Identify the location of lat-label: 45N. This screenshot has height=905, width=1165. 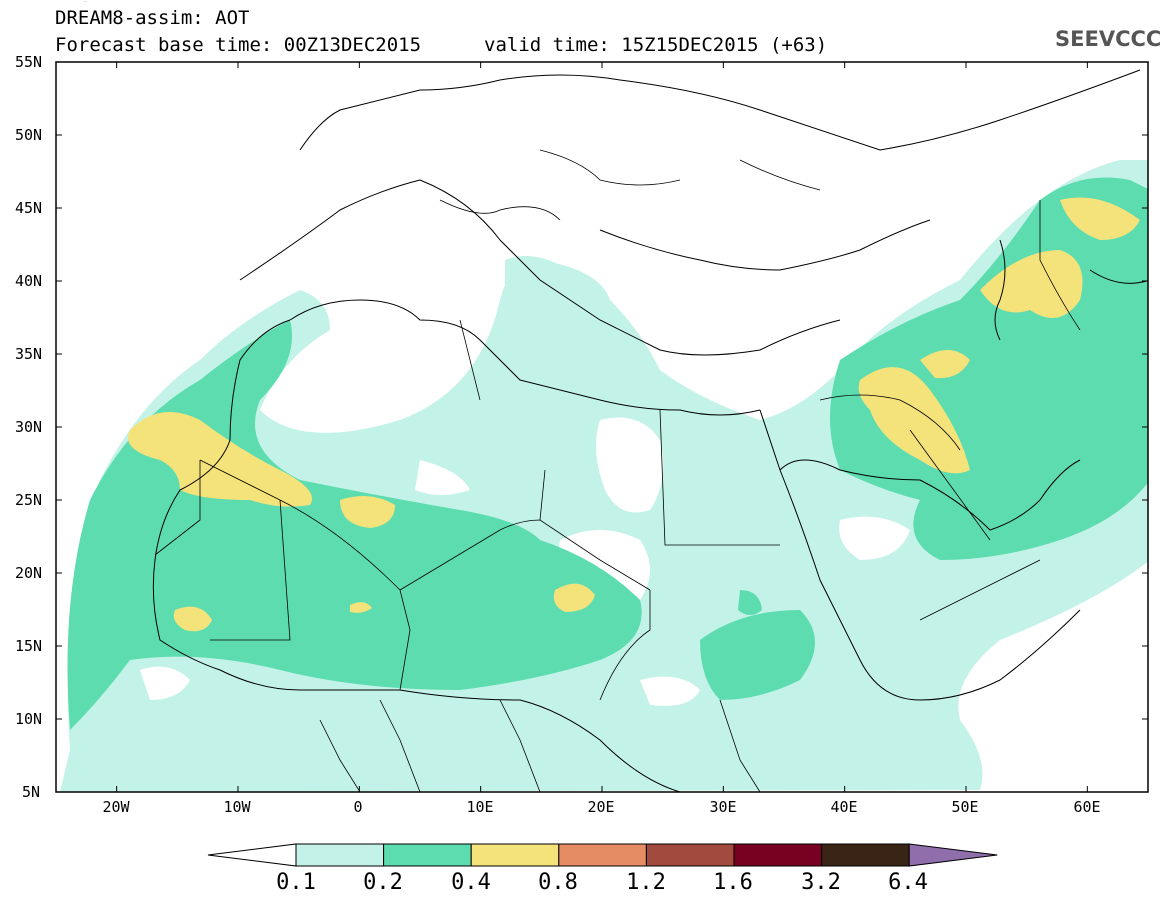
(29, 208).